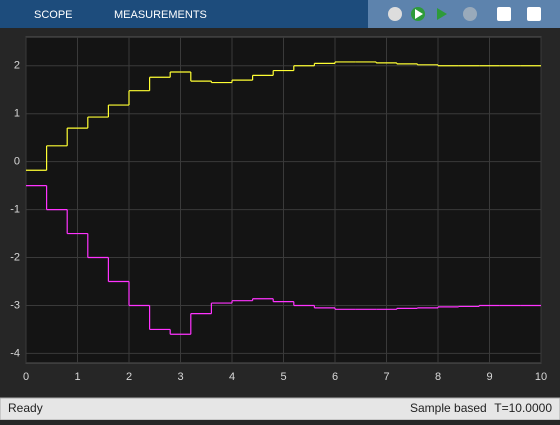  What do you see at coordinates (335, 377) in the screenshot?
I see `x-tick-label: 6` at bounding box center [335, 377].